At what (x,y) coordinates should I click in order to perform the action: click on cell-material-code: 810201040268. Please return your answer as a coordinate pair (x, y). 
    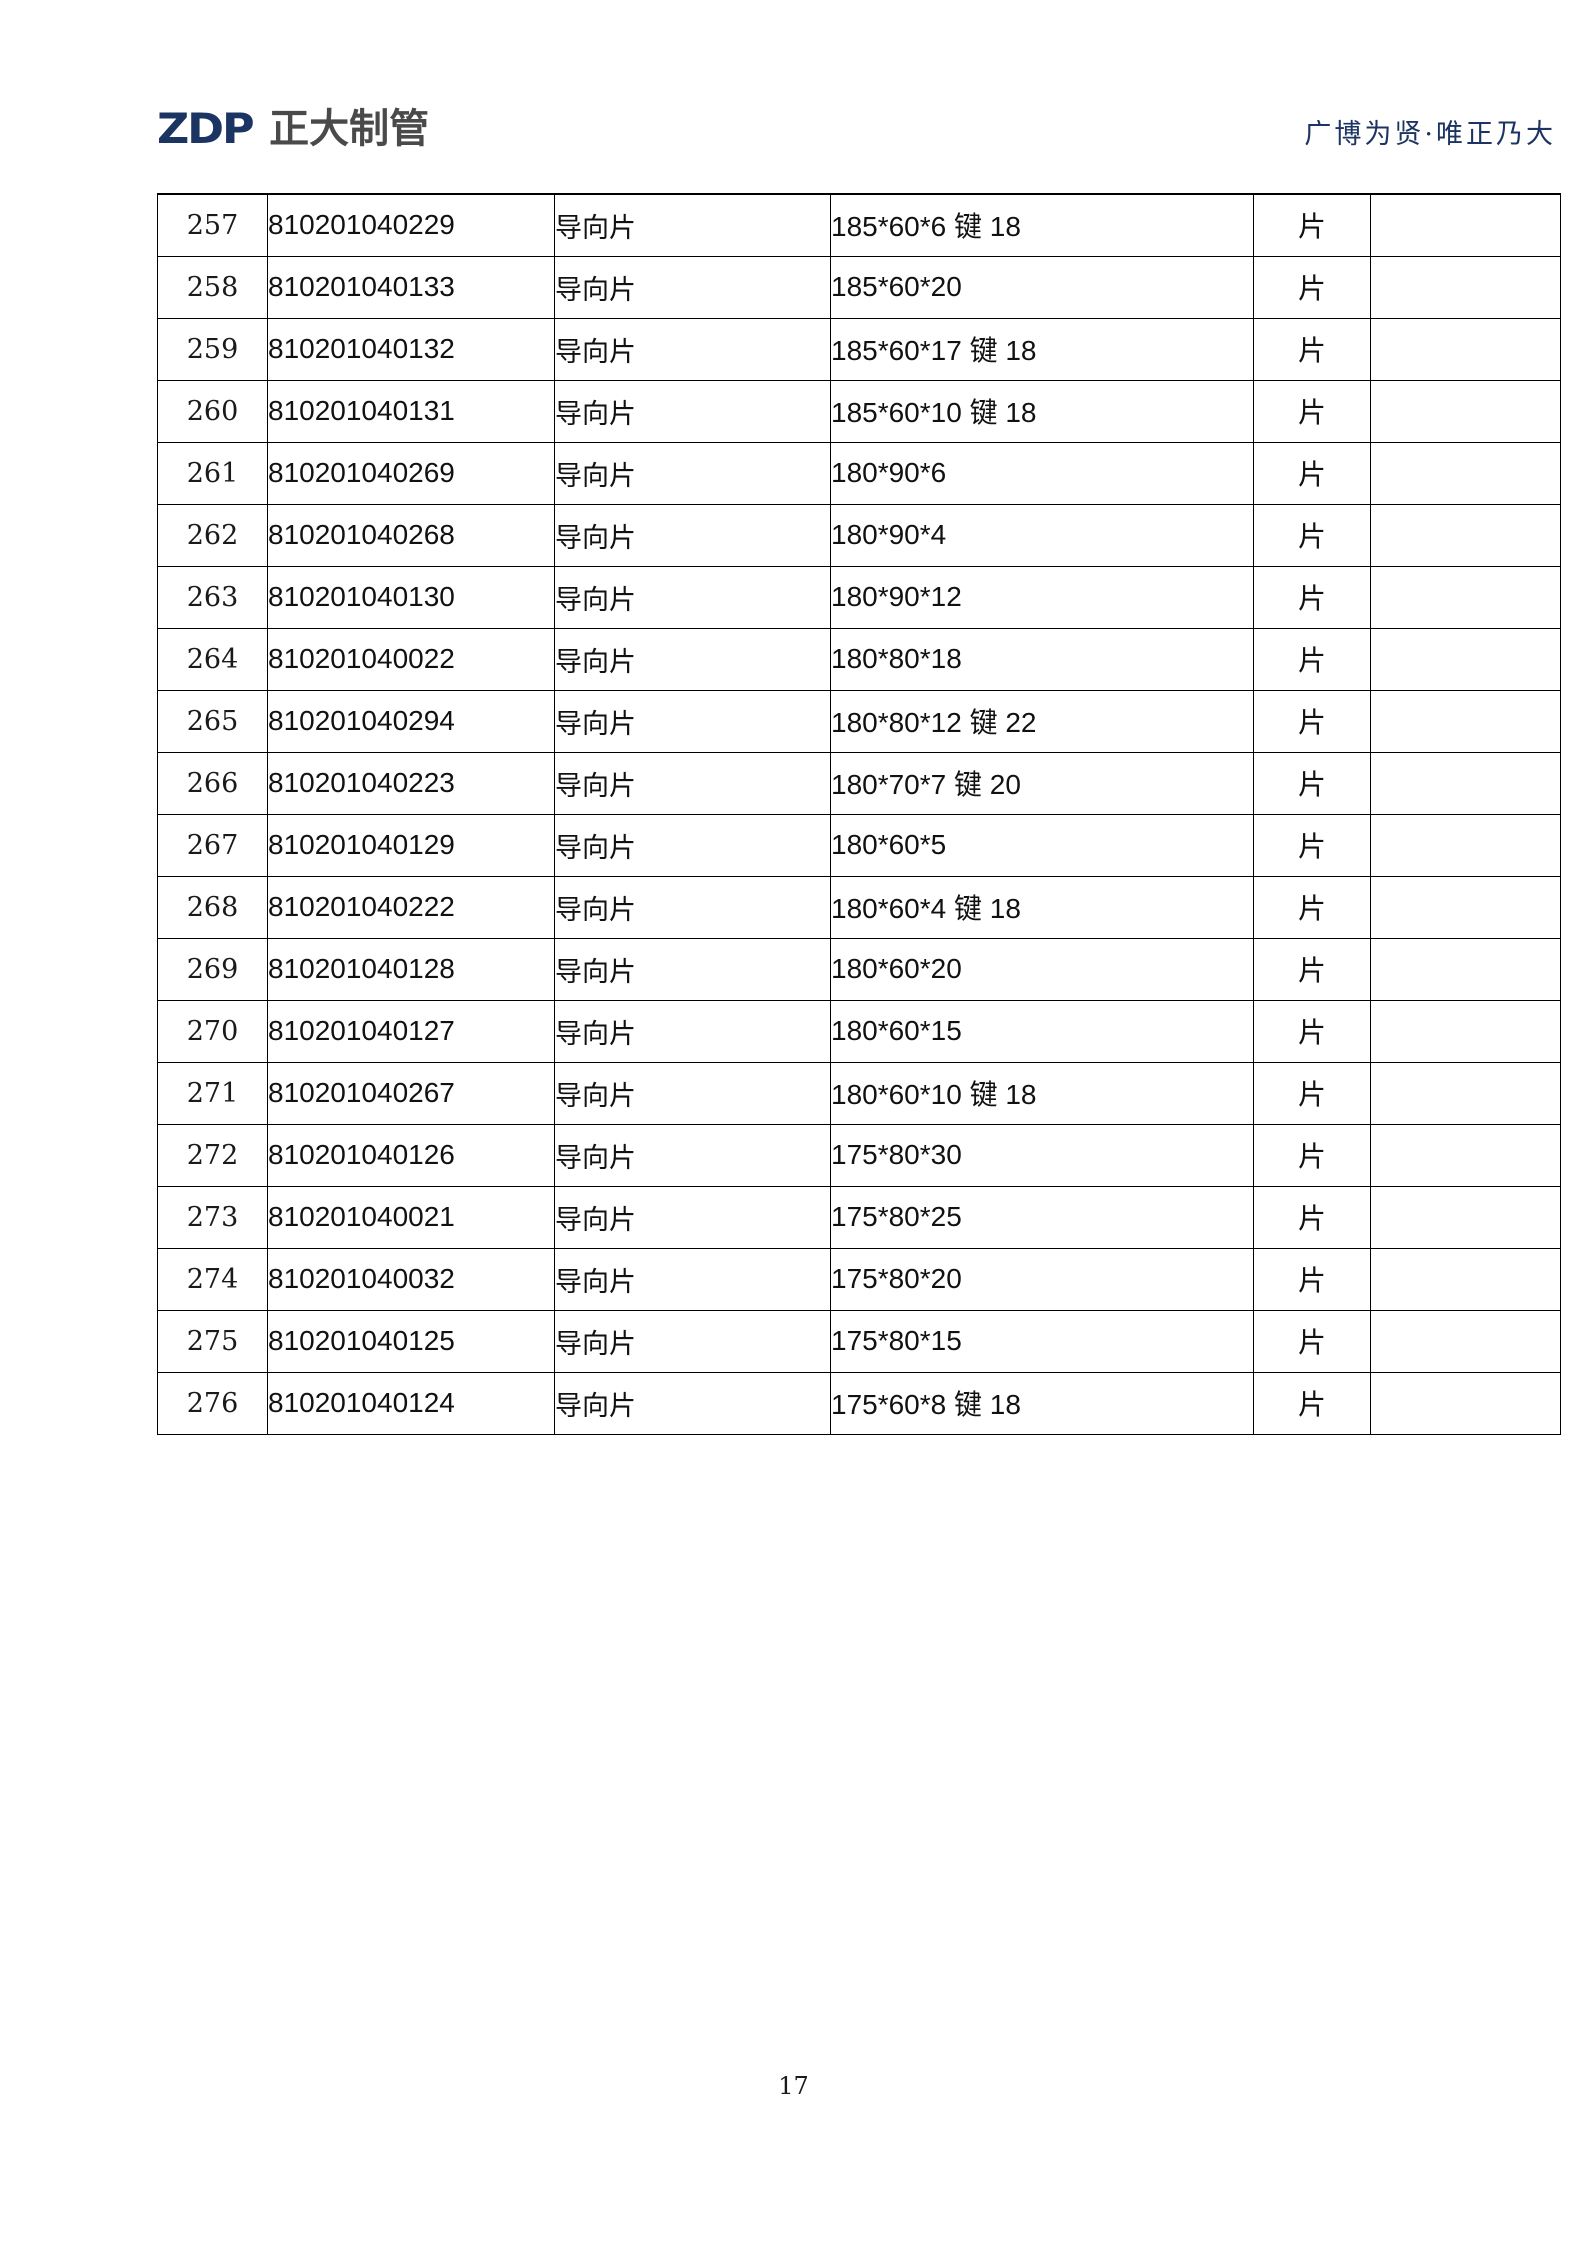
    Looking at the image, I should click on (411, 535).